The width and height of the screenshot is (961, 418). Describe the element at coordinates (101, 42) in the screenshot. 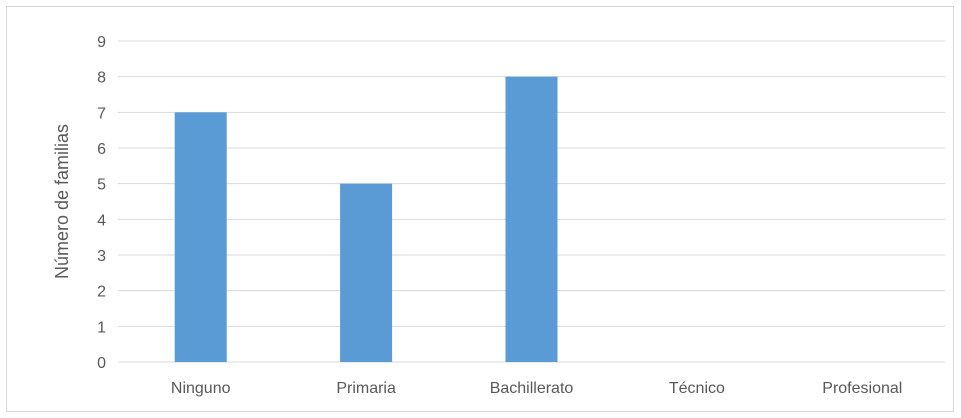

I see `y-tick-label: 9` at that location.